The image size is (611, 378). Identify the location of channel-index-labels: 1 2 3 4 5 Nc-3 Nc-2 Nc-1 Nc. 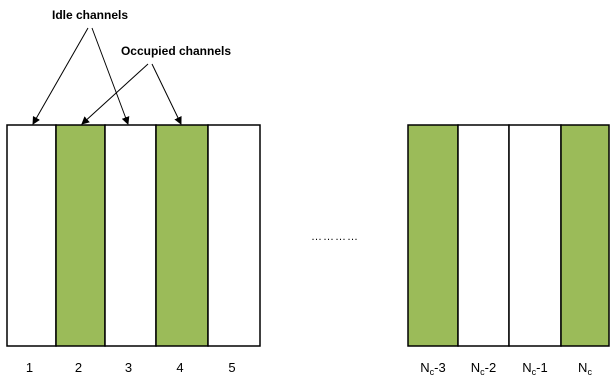
(309, 368).